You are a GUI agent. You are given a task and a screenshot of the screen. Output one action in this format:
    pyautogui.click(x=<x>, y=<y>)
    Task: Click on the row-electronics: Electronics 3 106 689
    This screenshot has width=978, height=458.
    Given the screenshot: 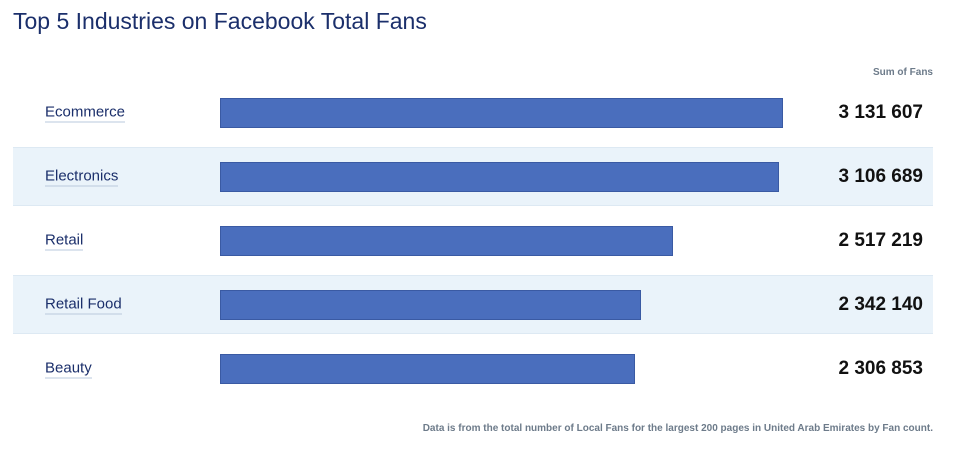 What is the action you would take?
    pyautogui.click(x=473, y=176)
    